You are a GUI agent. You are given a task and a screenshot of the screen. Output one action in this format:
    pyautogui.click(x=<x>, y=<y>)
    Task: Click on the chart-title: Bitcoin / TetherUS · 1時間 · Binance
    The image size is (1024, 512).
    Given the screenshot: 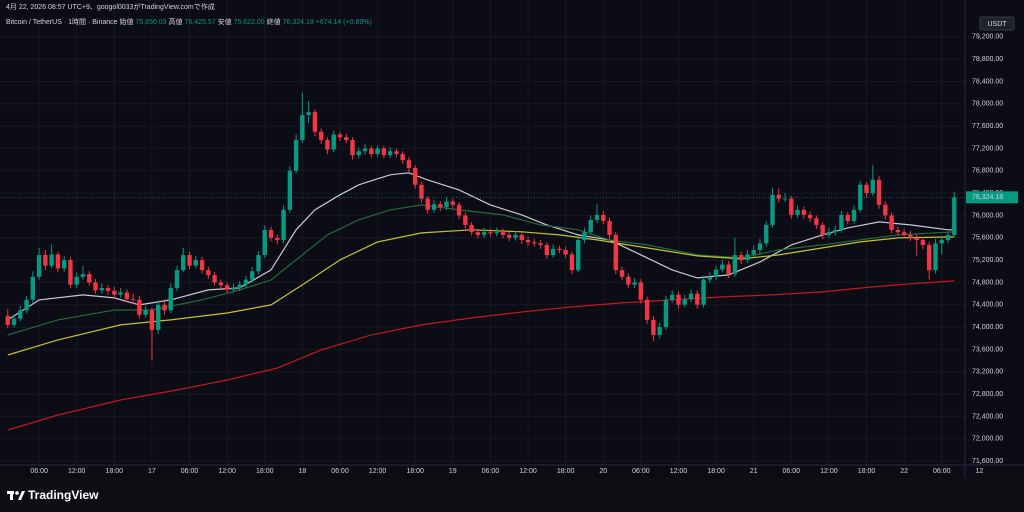 What is the action you would take?
    pyautogui.click(x=62, y=22)
    